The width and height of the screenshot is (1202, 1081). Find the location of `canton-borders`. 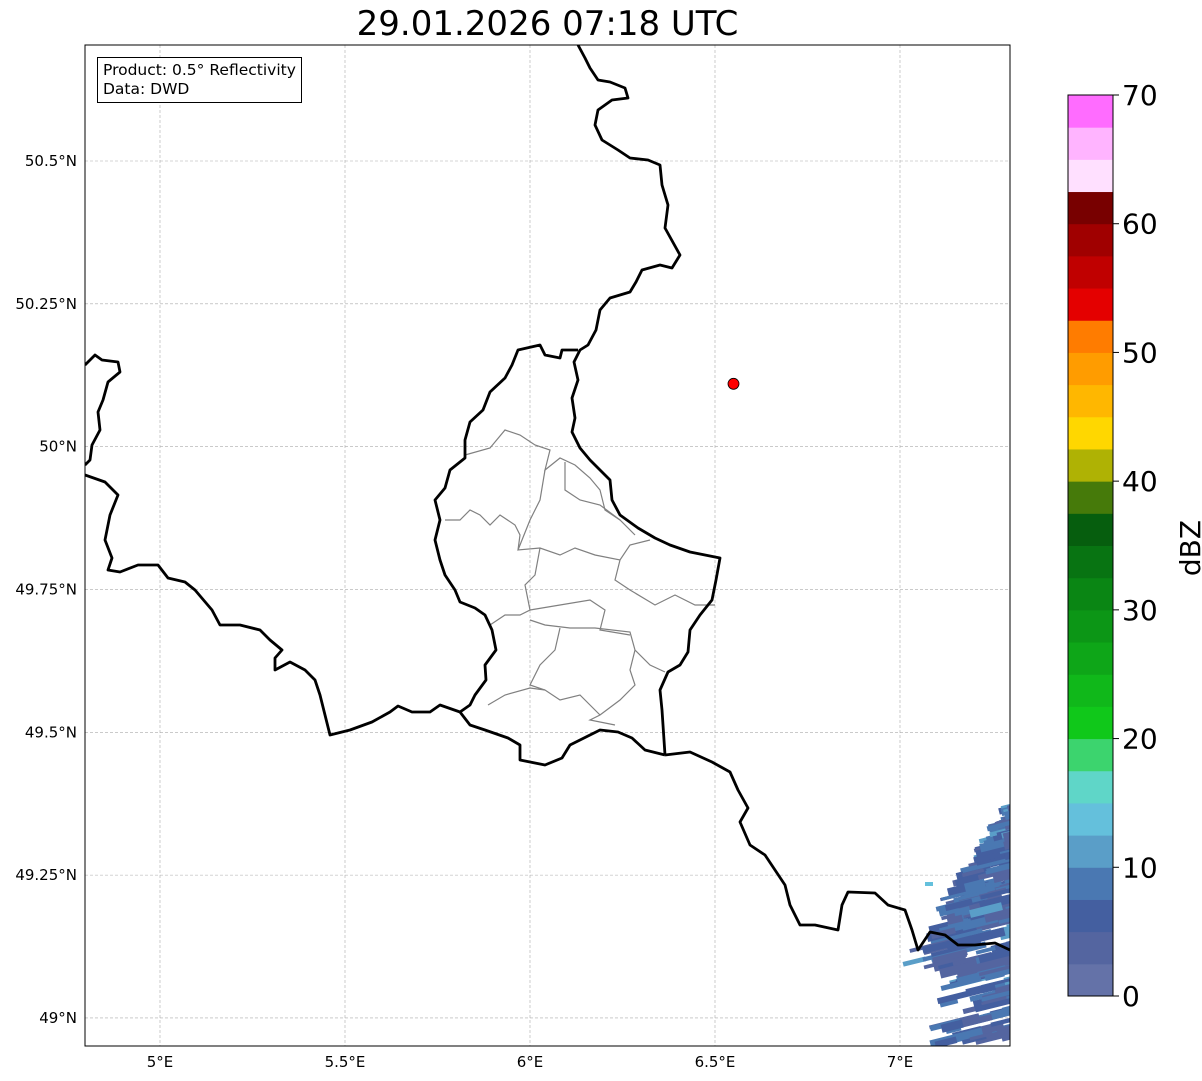

canton-borders is located at coordinates (580, 577).